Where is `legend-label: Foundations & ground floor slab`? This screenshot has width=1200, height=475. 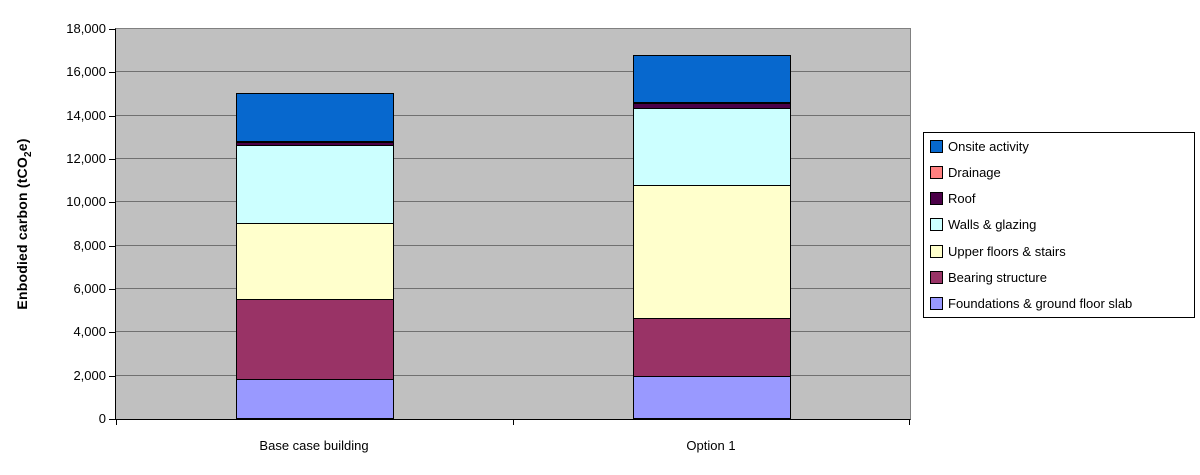
legend-label: Foundations & ground floor slab is located at coordinates (1040, 303).